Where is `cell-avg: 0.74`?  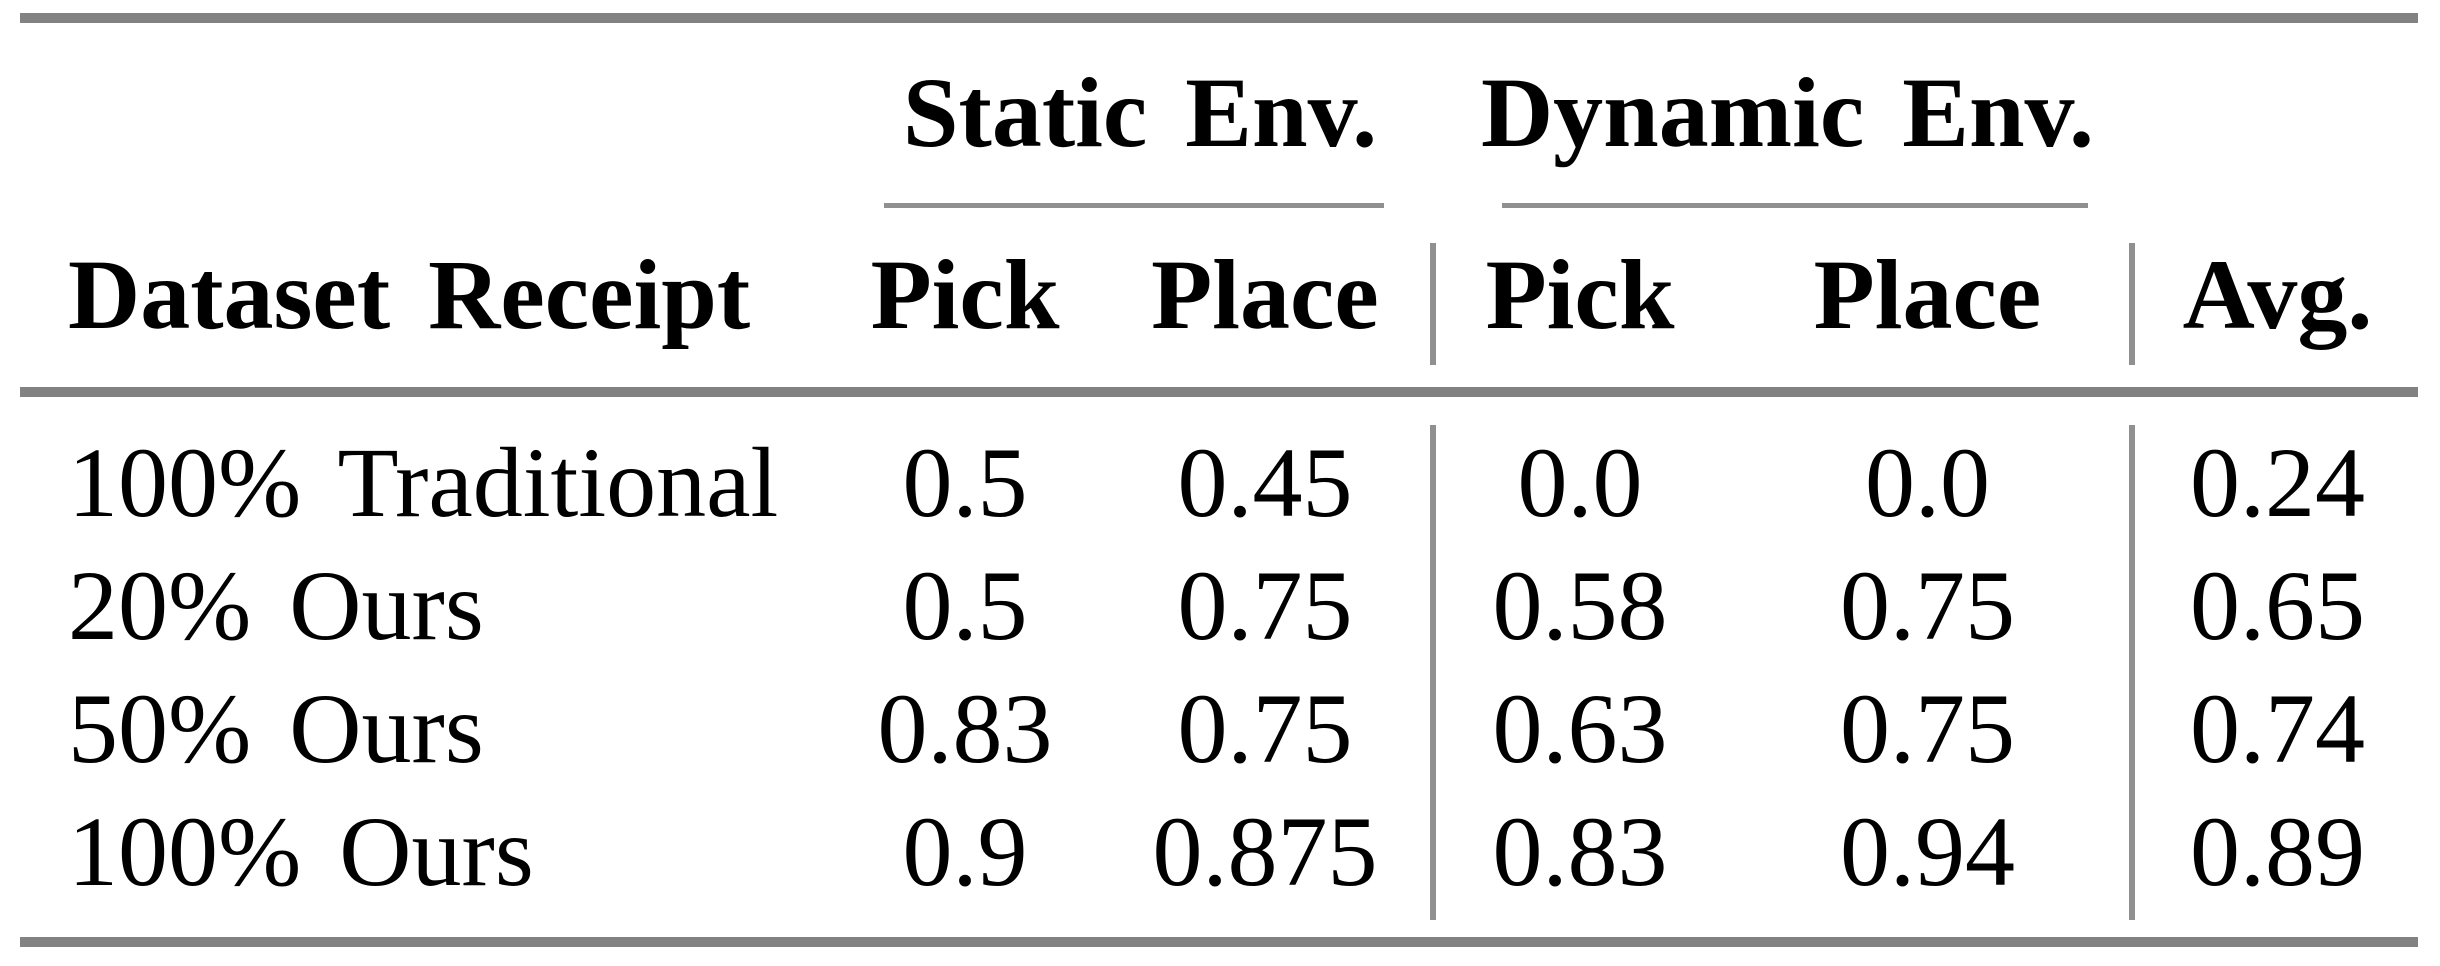
cell-avg: 0.74 is located at coordinates (2277, 728).